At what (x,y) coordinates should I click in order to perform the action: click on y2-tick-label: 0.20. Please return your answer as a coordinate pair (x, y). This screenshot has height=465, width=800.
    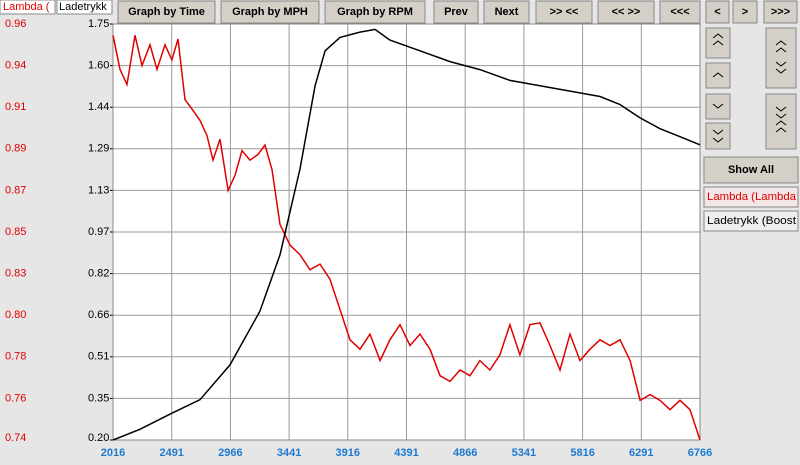
    Looking at the image, I should click on (98, 438).